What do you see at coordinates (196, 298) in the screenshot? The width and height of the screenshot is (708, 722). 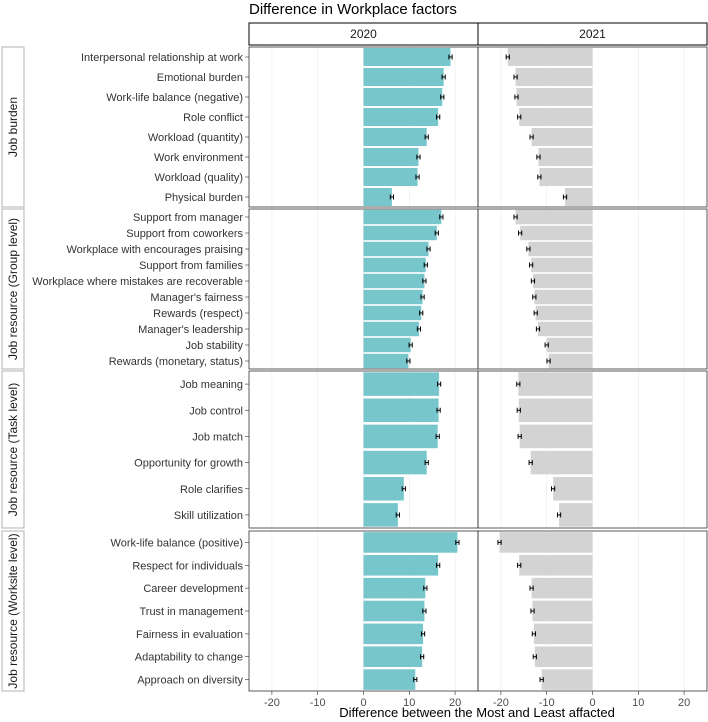 I see `category-label: Manager's fairness` at bounding box center [196, 298].